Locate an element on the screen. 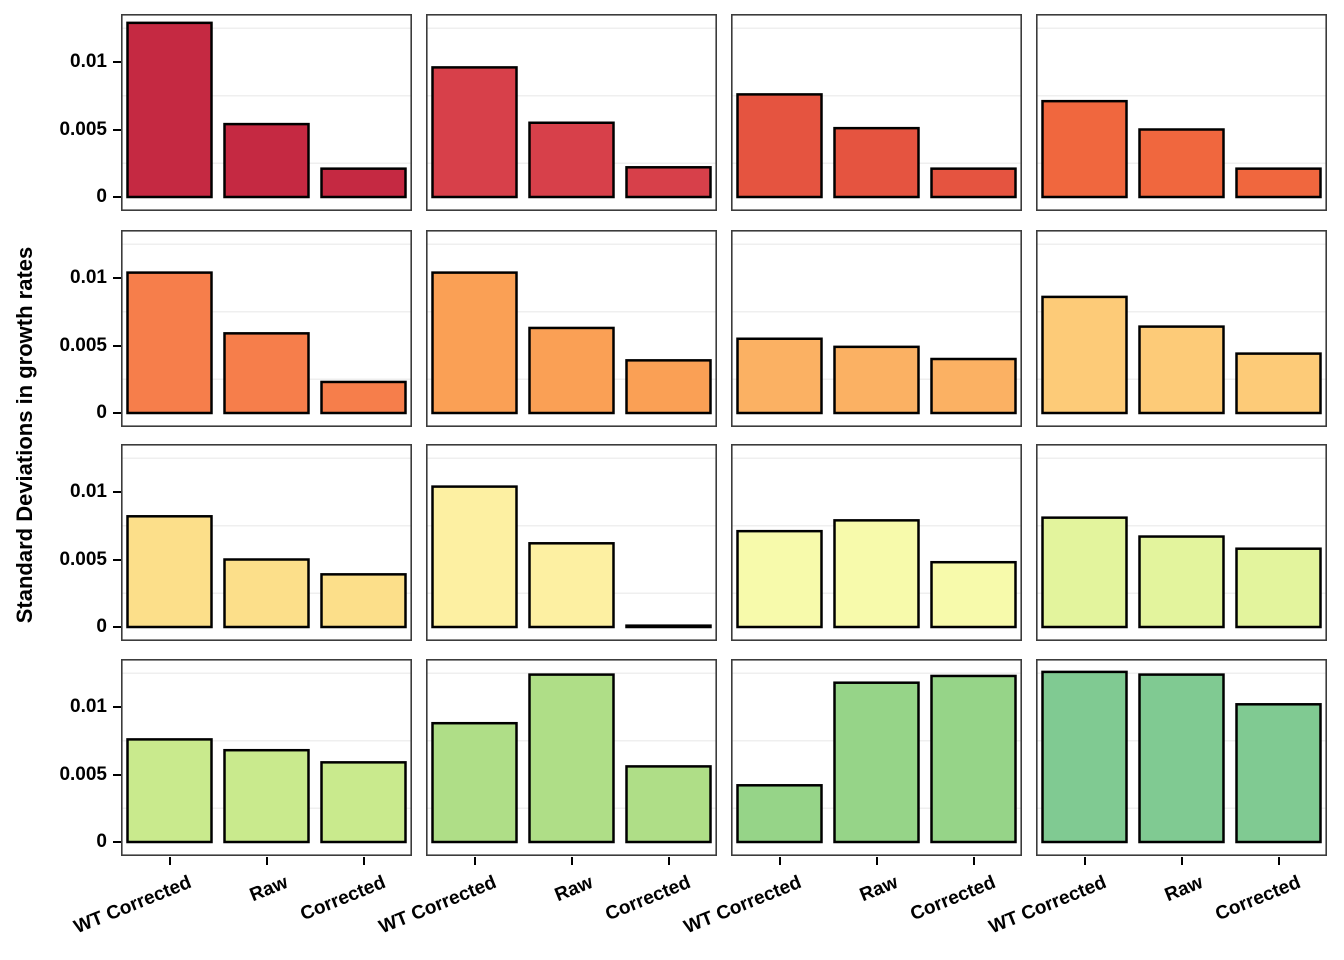 The height and width of the screenshot is (960, 1344). facet-panel-r3c1 is located at coordinates (266, 542).